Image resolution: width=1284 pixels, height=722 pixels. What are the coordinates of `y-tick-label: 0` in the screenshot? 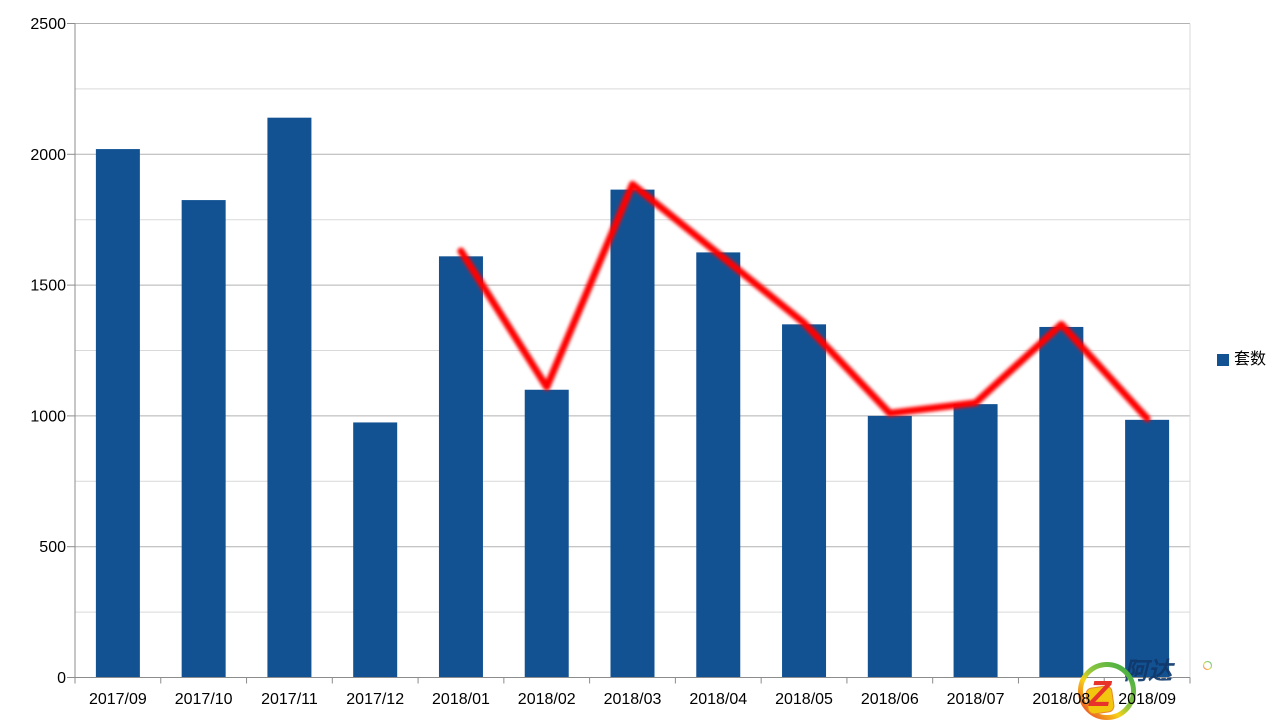 It's located at (61, 678).